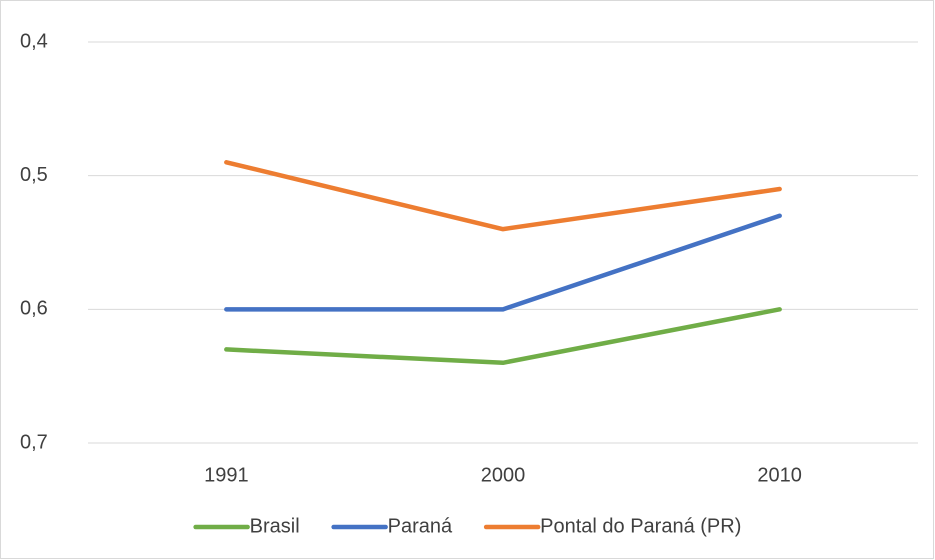 This screenshot has width=935, height=560. I want to click on x-tick-label: 1991, so click(226, 475).